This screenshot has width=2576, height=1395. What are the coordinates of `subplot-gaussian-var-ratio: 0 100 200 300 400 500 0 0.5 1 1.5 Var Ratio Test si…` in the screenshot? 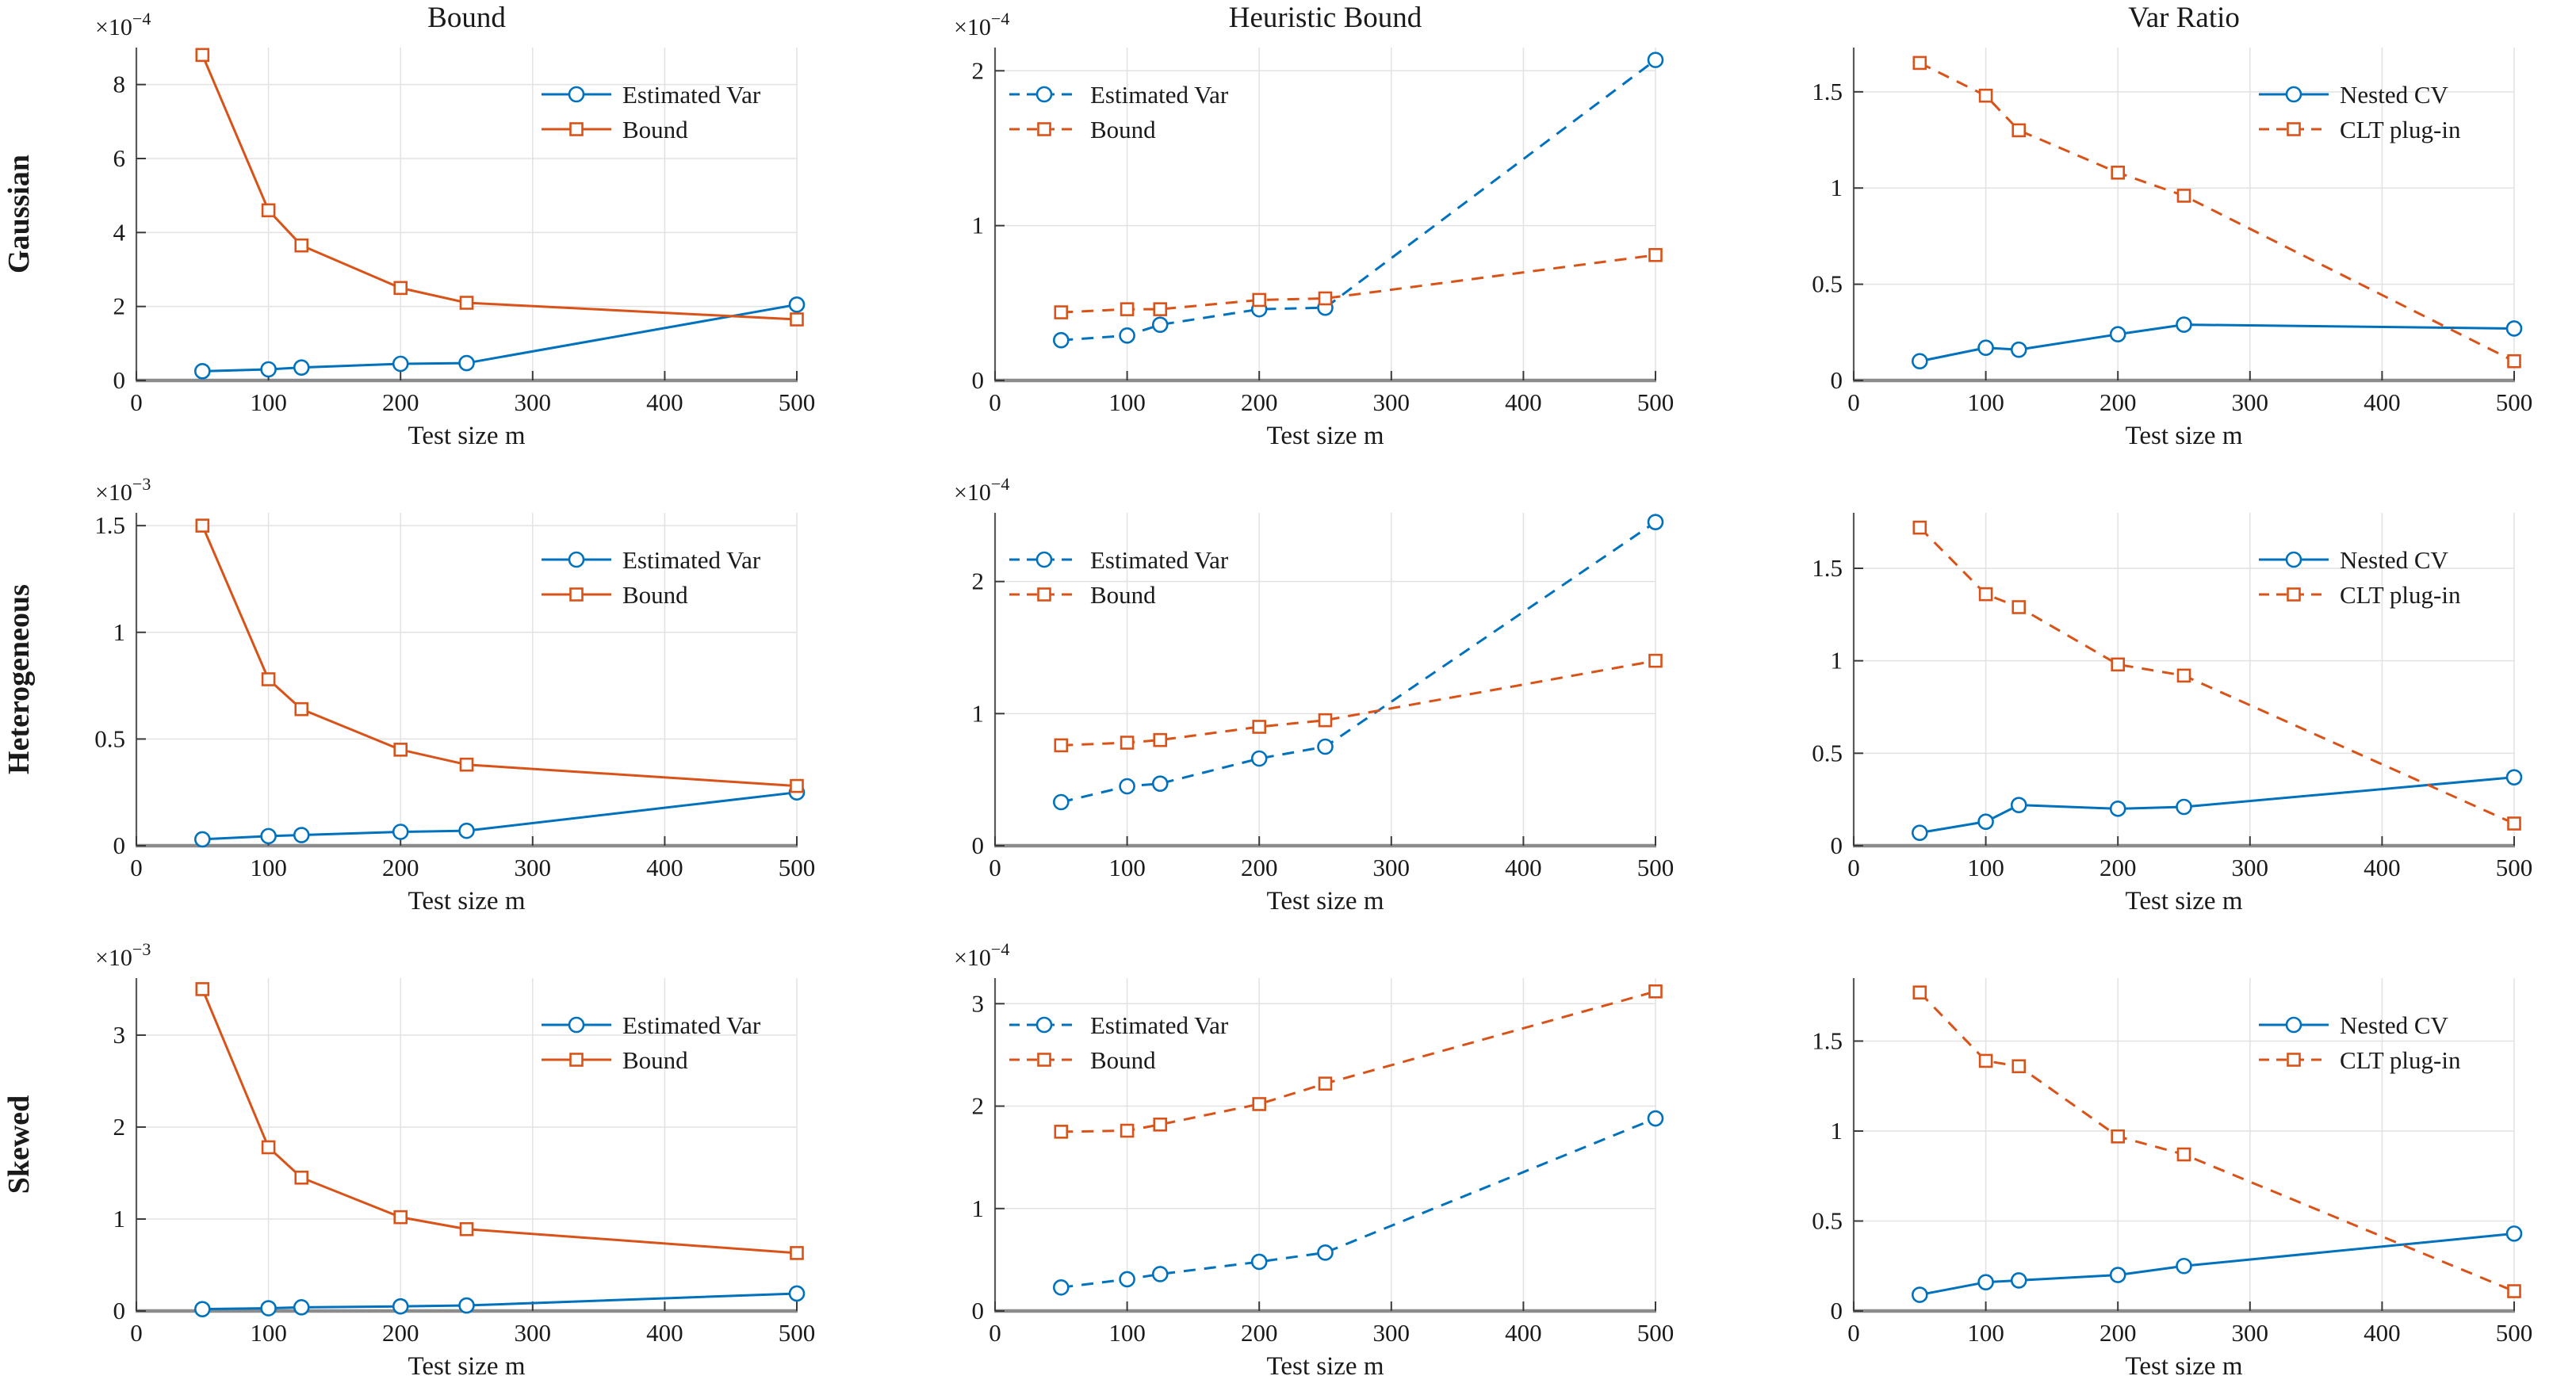 It's located at (2146, 232).